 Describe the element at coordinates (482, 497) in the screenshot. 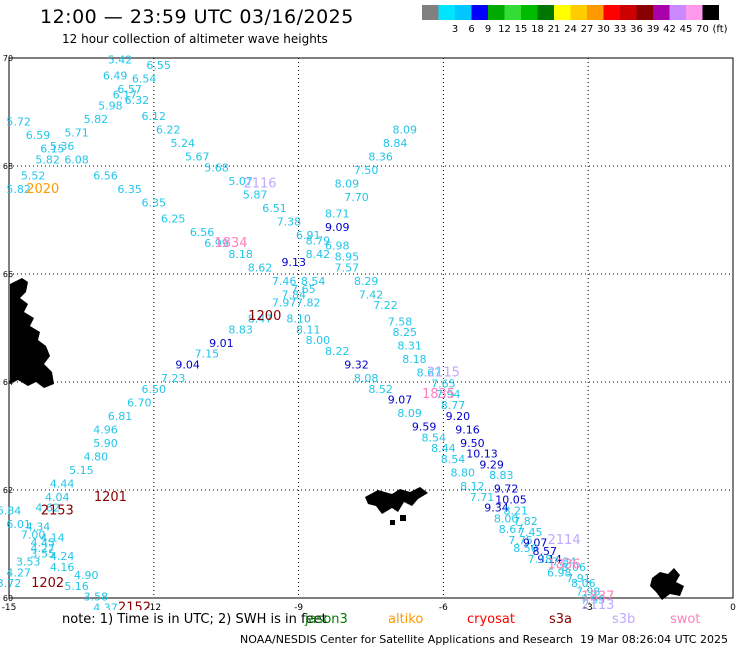

I see `wave-height-label: 7.71` at that location.